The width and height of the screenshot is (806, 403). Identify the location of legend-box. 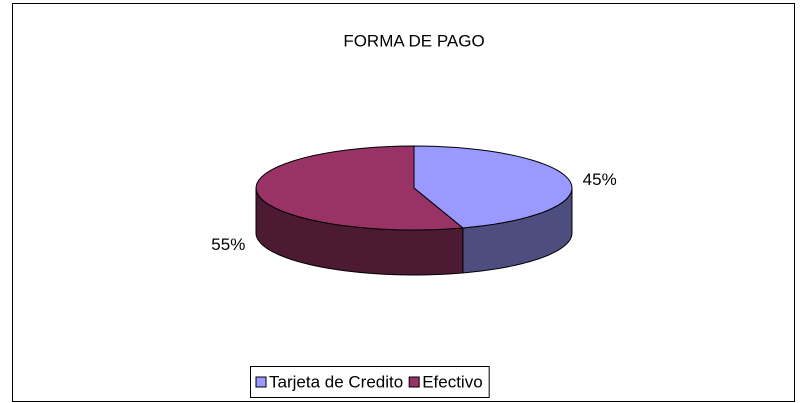
(370, 382).